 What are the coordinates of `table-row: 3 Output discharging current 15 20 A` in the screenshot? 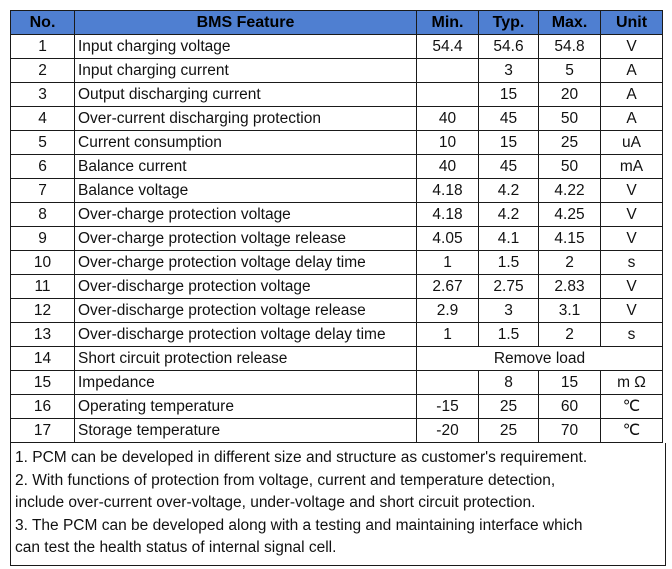 It's located at (336, 94).